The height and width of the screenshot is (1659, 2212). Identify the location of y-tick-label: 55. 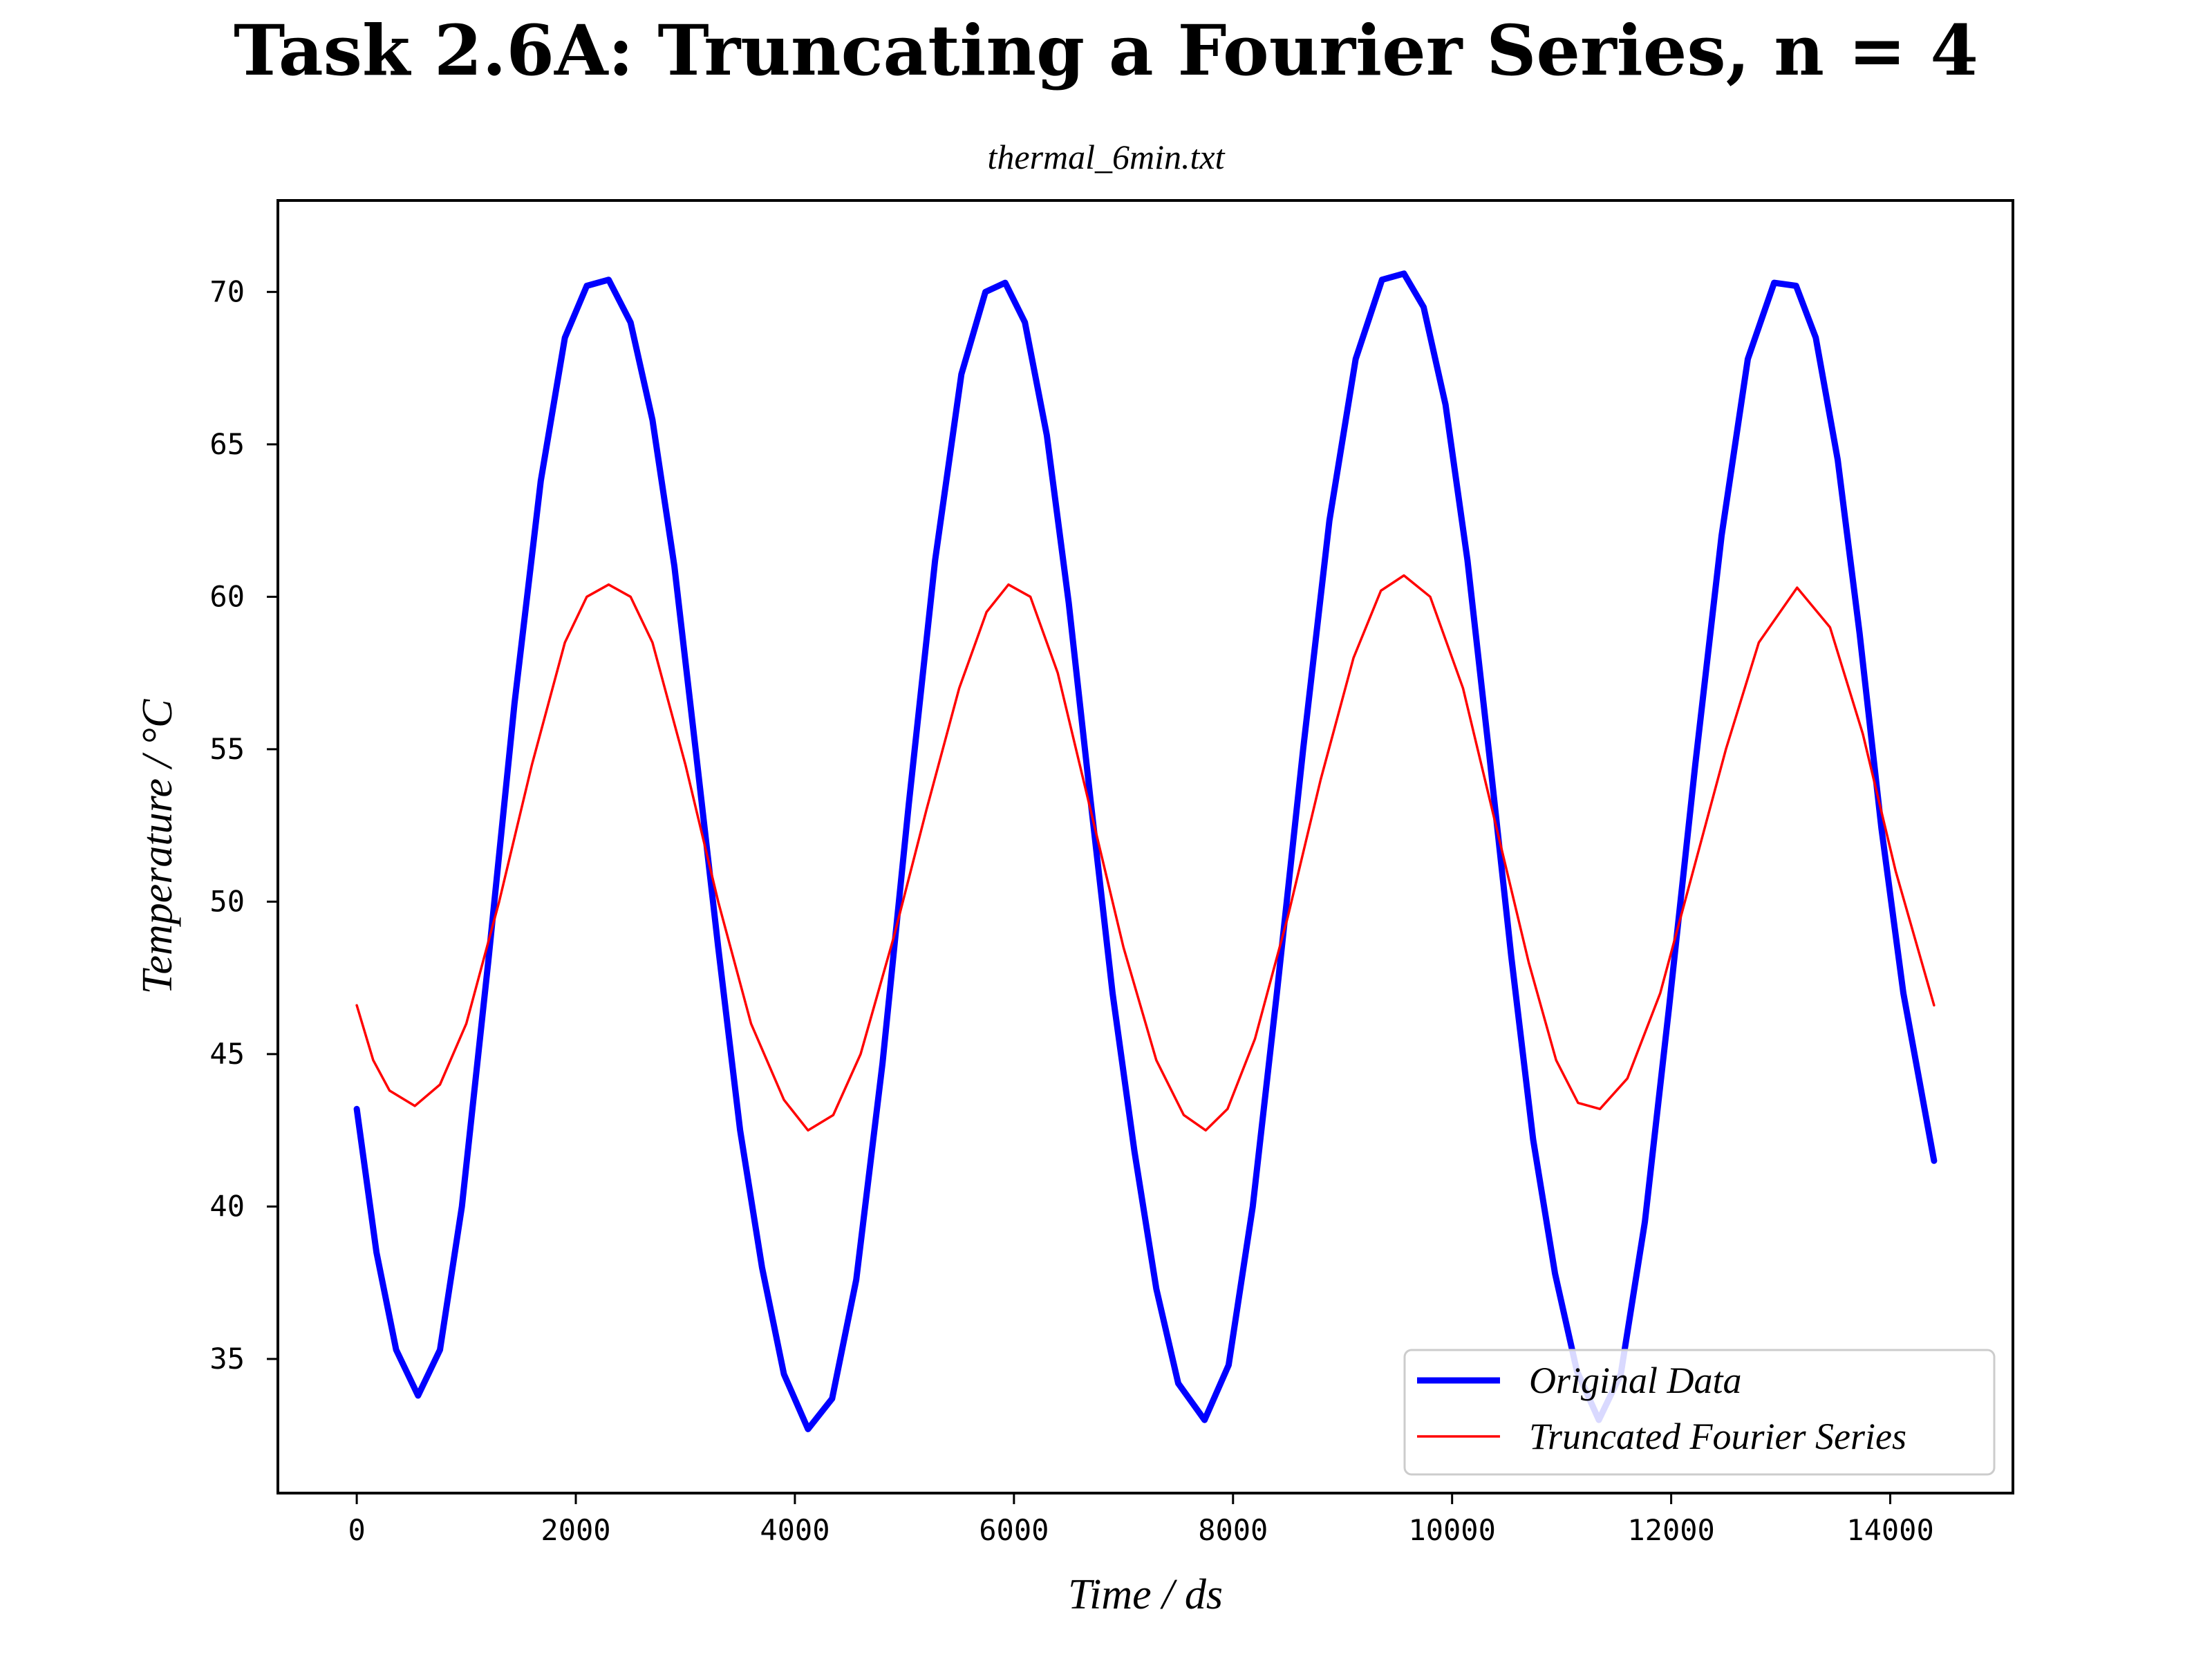
(227, 749).